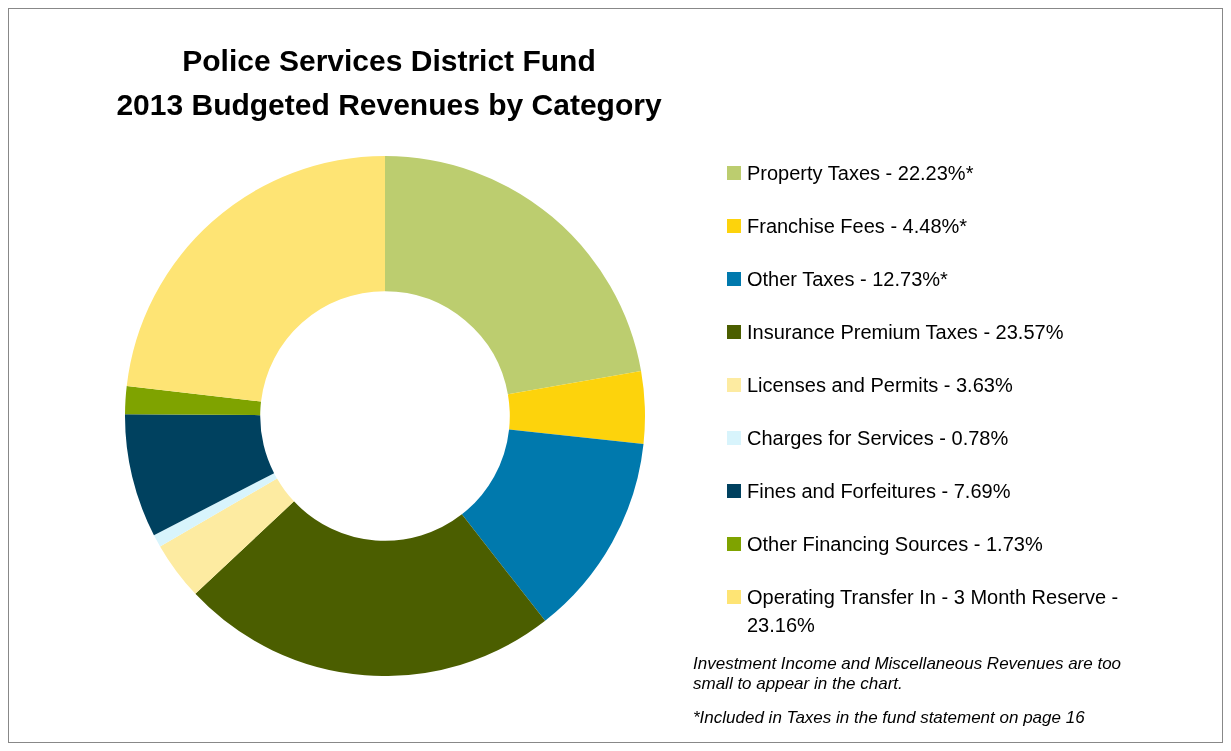 The image size is (1231, 751). Describe the element at coordinates (908, 674) in the screenshot. I see `text: Investment Income and Miscellaneous Revenues are too small to appear in the chart.` at that location.